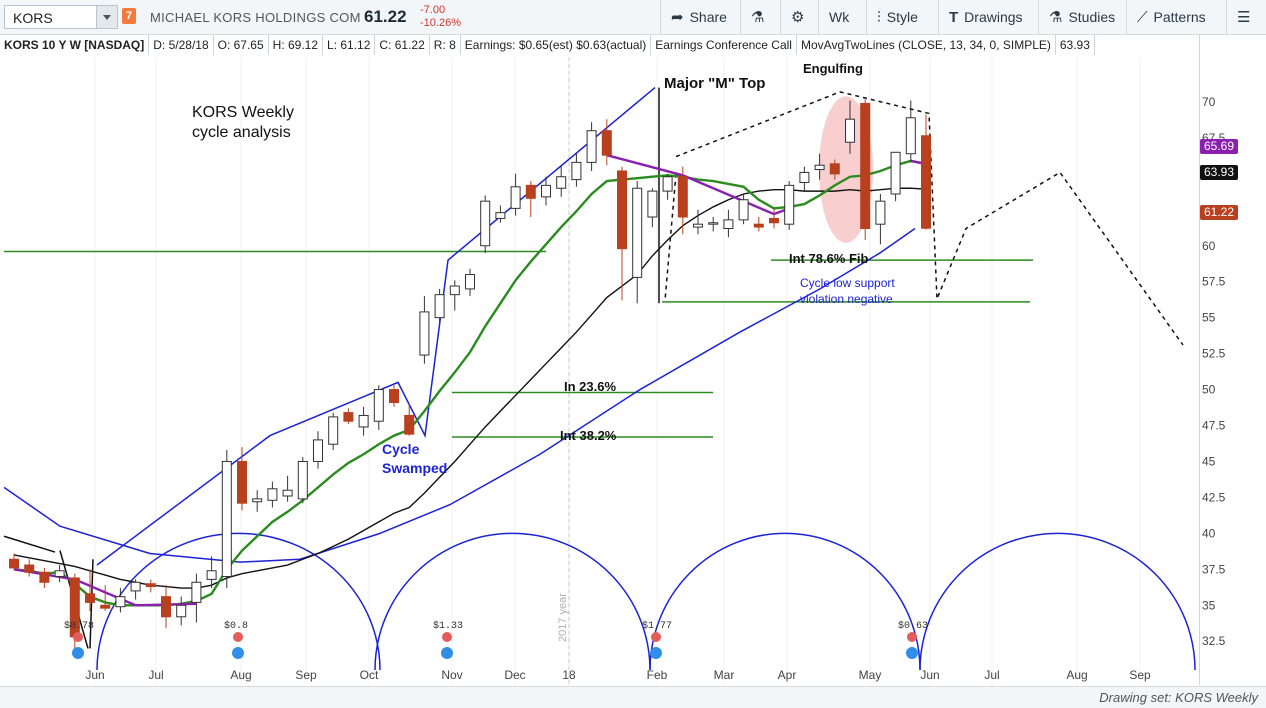 Image resolution: width=1266 pixels, height=708 pixels. What do you see at coordinates (847, 283) in the screenshot?
I see `annotation-cycle-low-1: Cycle low support` at bounding box center [847, 283].